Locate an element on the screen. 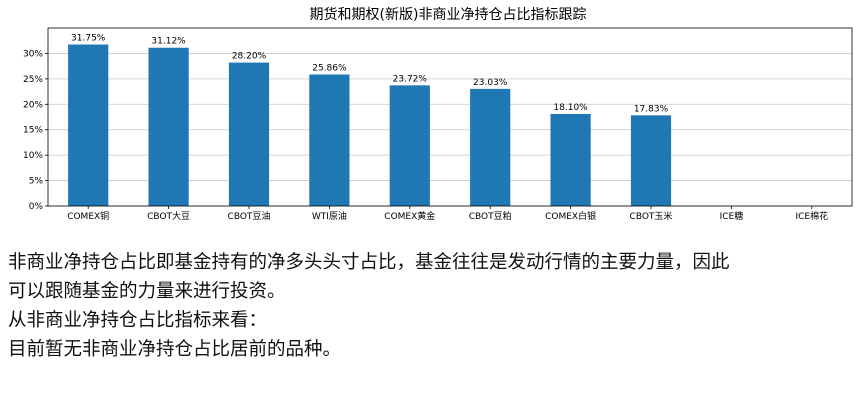 This screenshot has height=406, width=865. bar-value-label: 31.75% is located at coordinates (88, 39).